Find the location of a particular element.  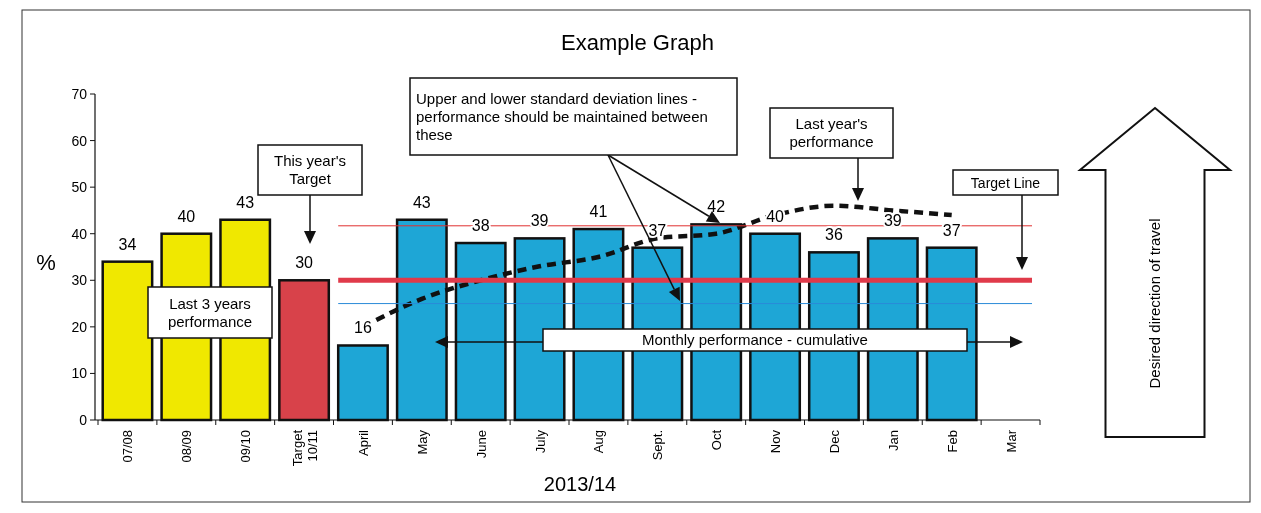

x-tick-label: Nov is located at coordinates (776, 441).